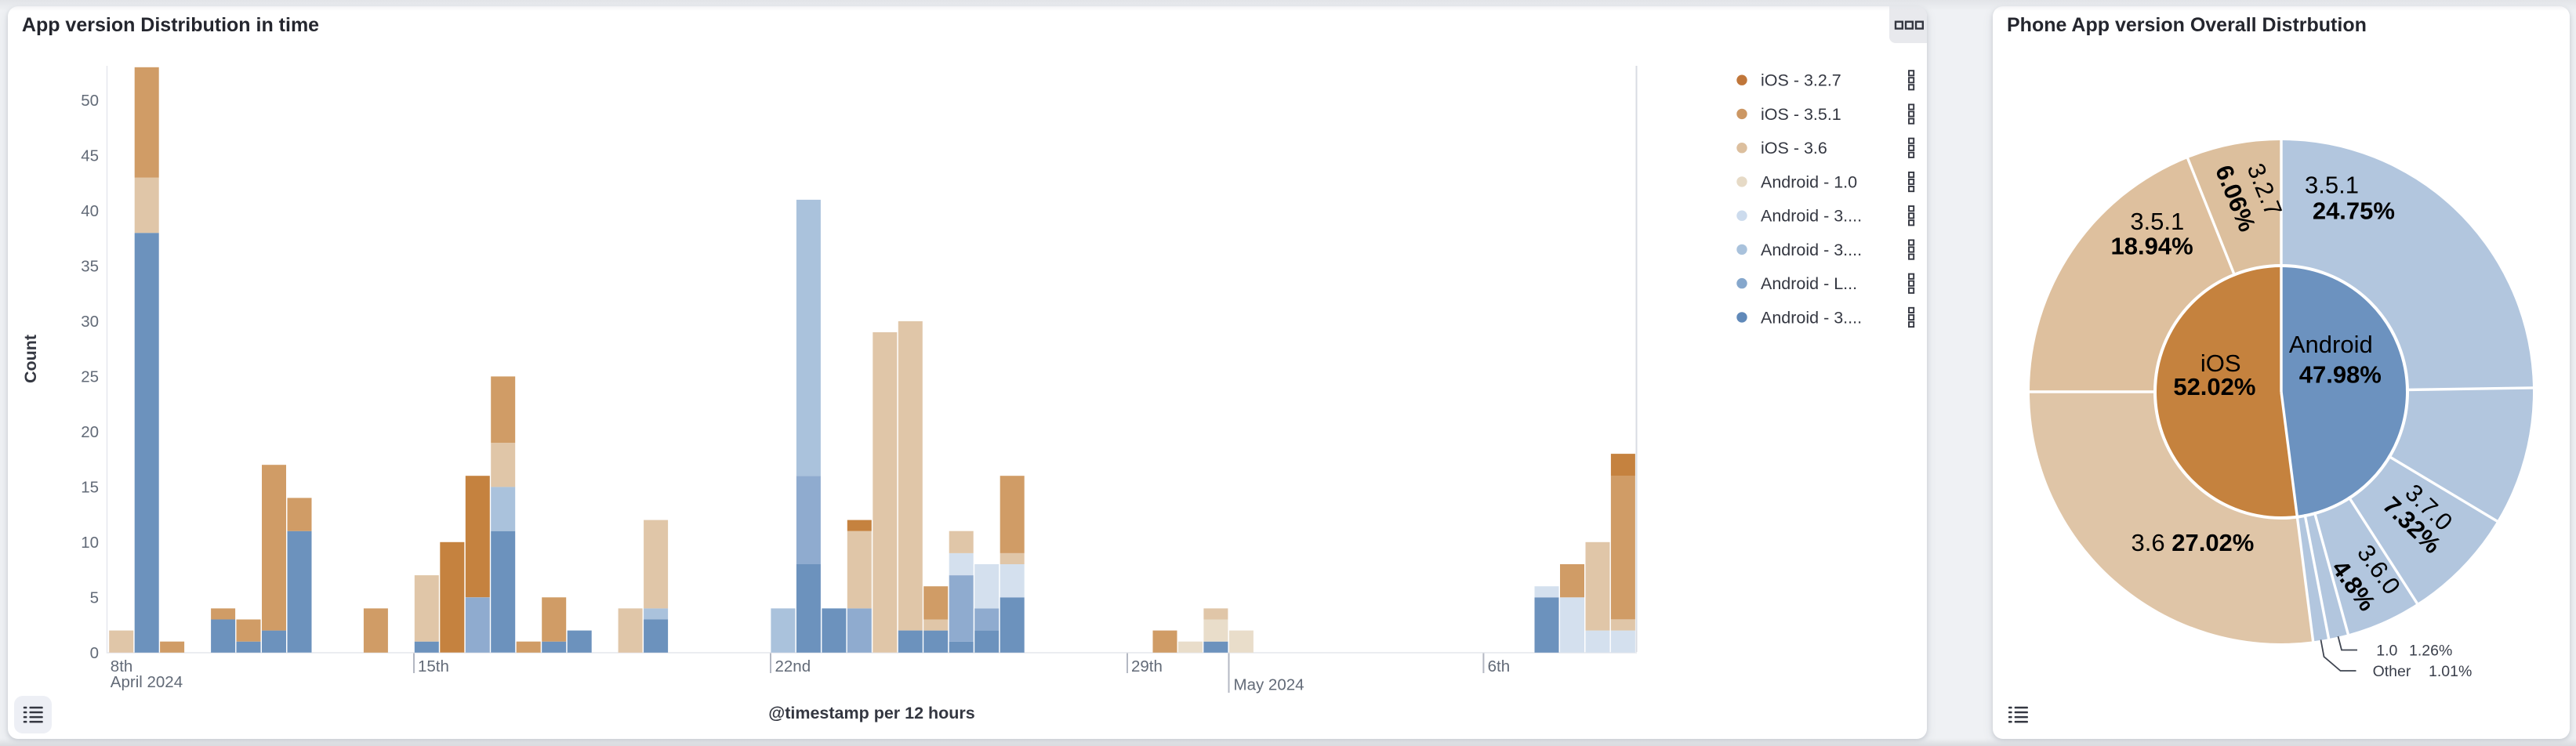 The height and width of the screenshot is (746, 2576). Describe the element at coordinates (1500, 666) in the screenshot. I see `svg-text: 6th` at that location.